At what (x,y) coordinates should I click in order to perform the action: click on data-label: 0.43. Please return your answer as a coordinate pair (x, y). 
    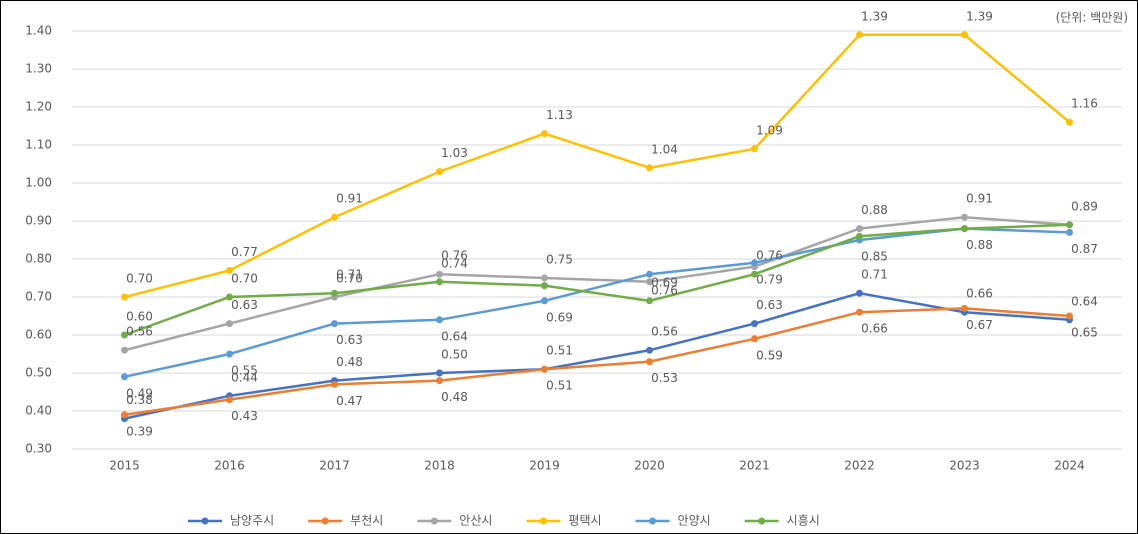
    Looking at the image, I should click on (244, 416).